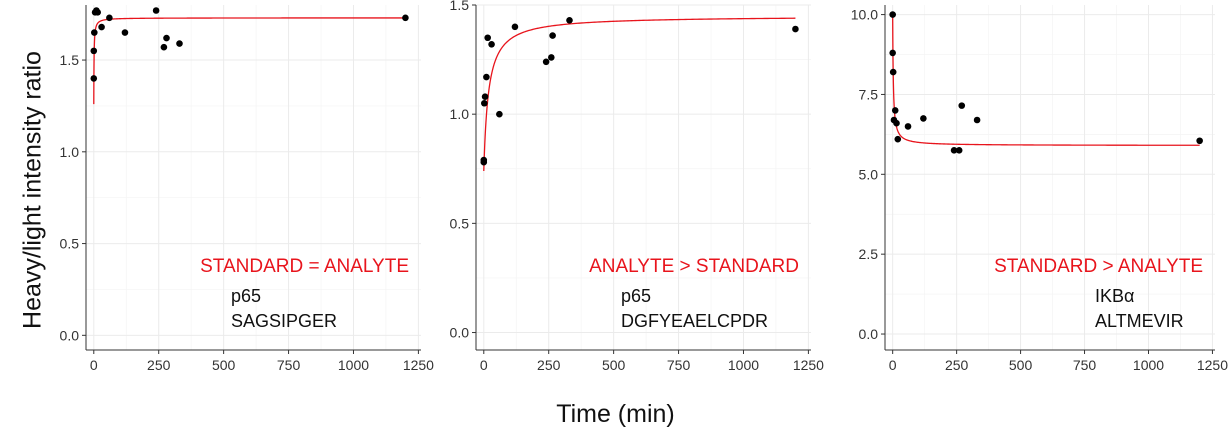 This screenshot has width=1231, height=431. What do you see at coordinates (869, 94) in the screenshot?
I see `y-tick-label: 7.5` at bounding box center [869, 94].